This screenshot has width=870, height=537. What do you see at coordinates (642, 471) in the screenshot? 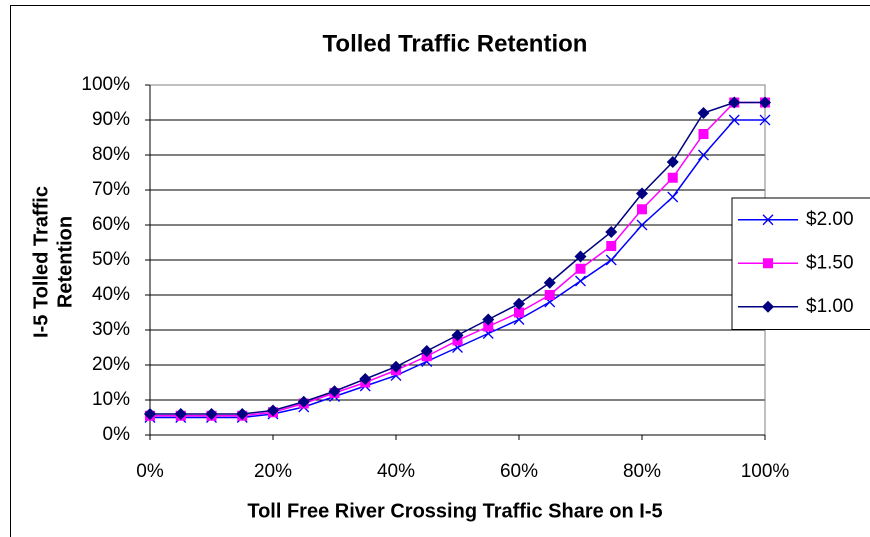
I see `x-tick-label: 80%` at bounding box center [642, 471].